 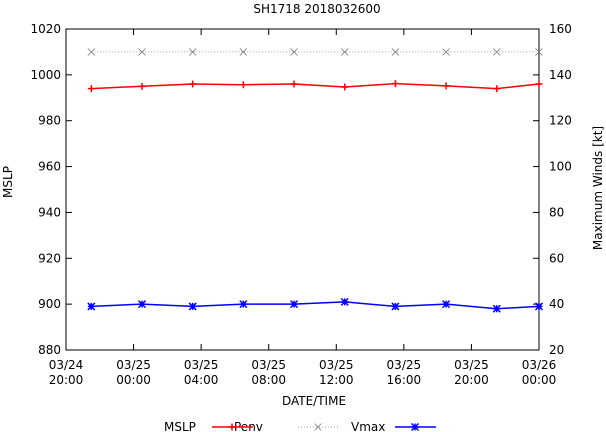 What do you see at coordinates (318, 427) in the screenshot?
I see `legend-marker-vmax` at bounding box center [318, 427].